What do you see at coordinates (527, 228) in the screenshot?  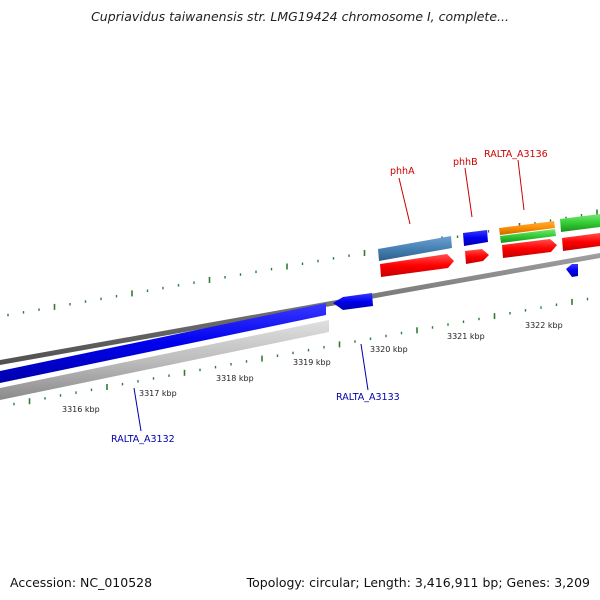 I see `gene-ralta-a3136-orange` at bounding box center [527, 228].